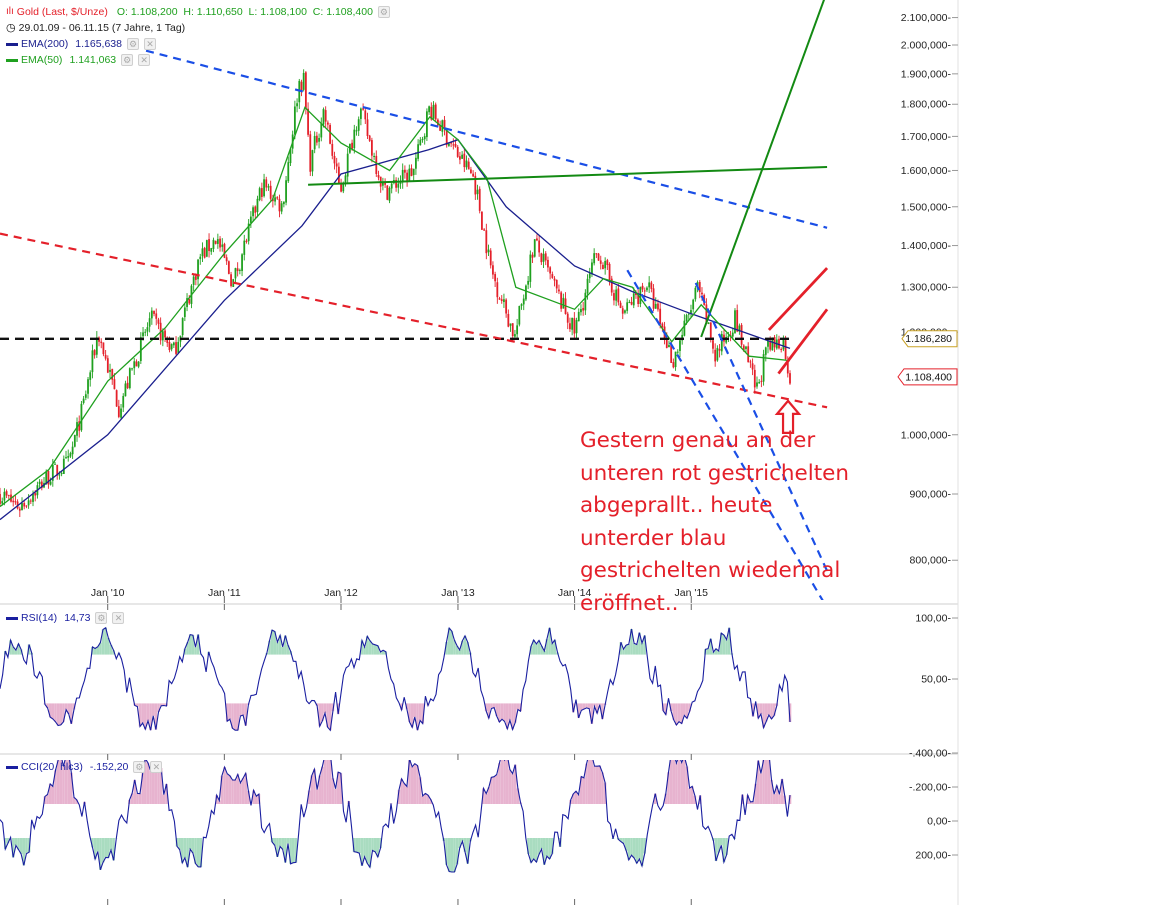  Describe the element at coordinates (931, 495) in the screenshot. I see `price-tick-label: 900,000-` at that location.